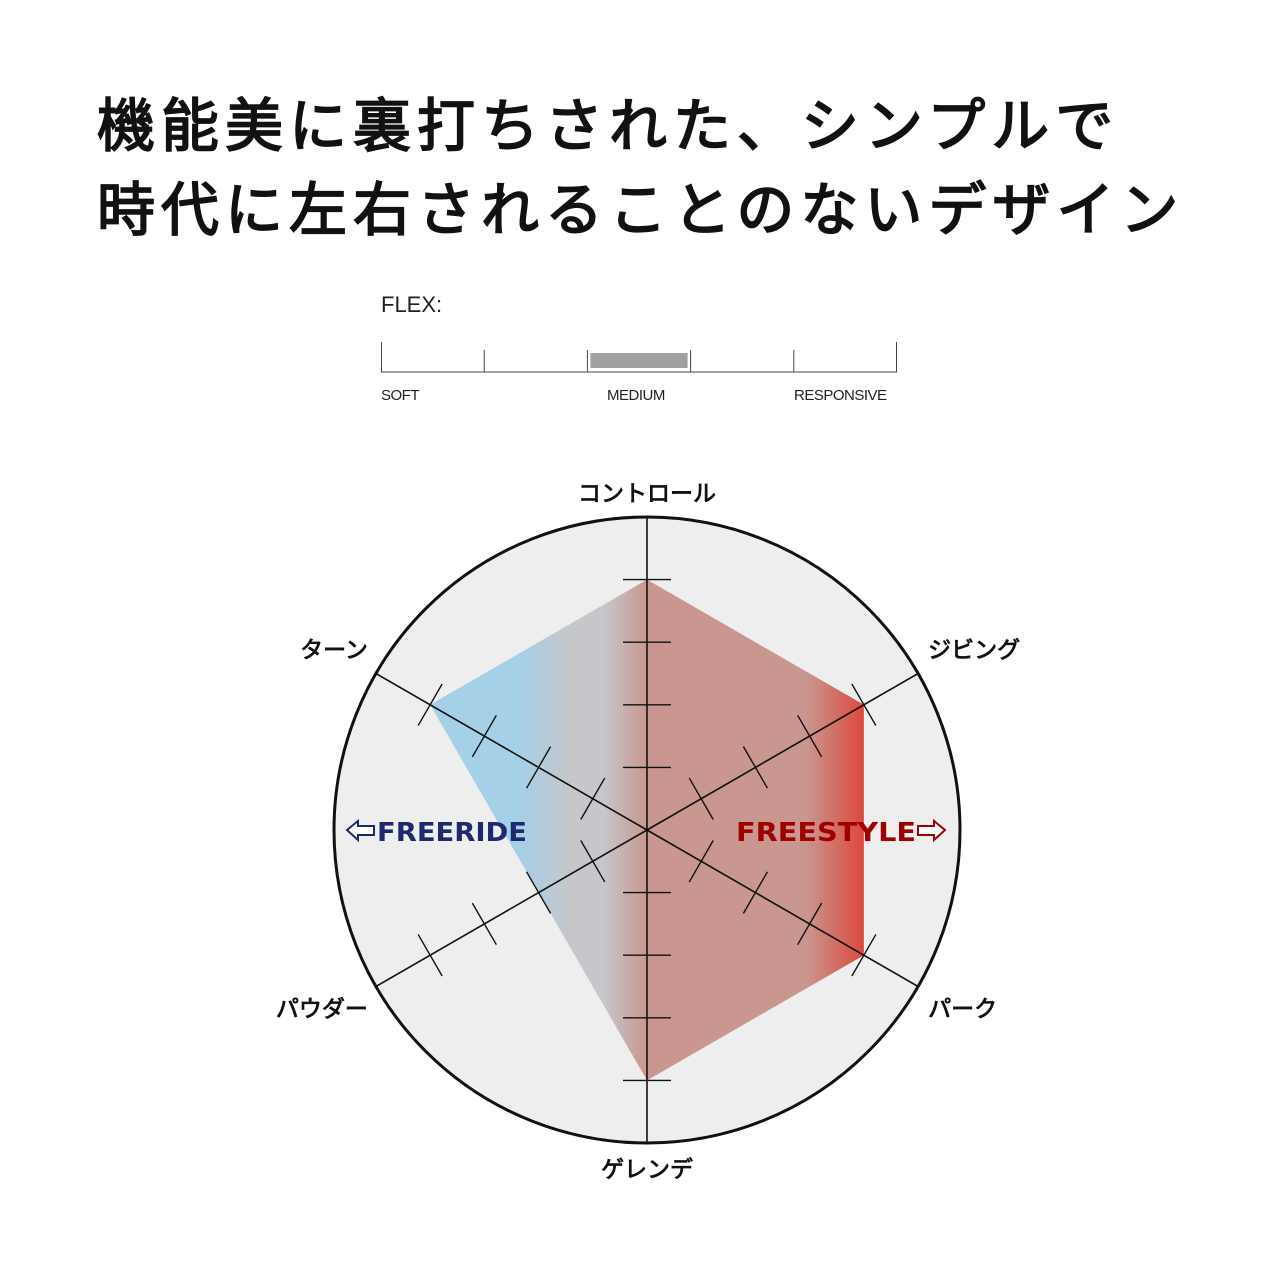 This screenshot has height=1280, width=1280. I want to click on flex-tick-medium: MEDIUM, so click(636, 395).